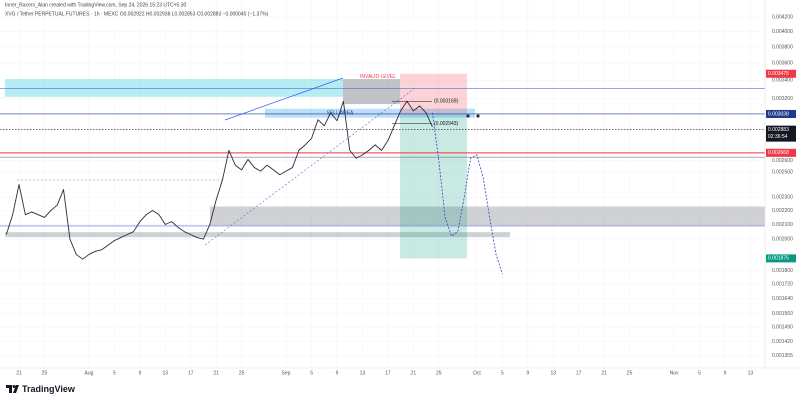 The width and height of the screenshot is (800, 402). Describe the element at coordinates (782, 47) in the screenshot. I see `y-tick-label: 0.003800` at that location.